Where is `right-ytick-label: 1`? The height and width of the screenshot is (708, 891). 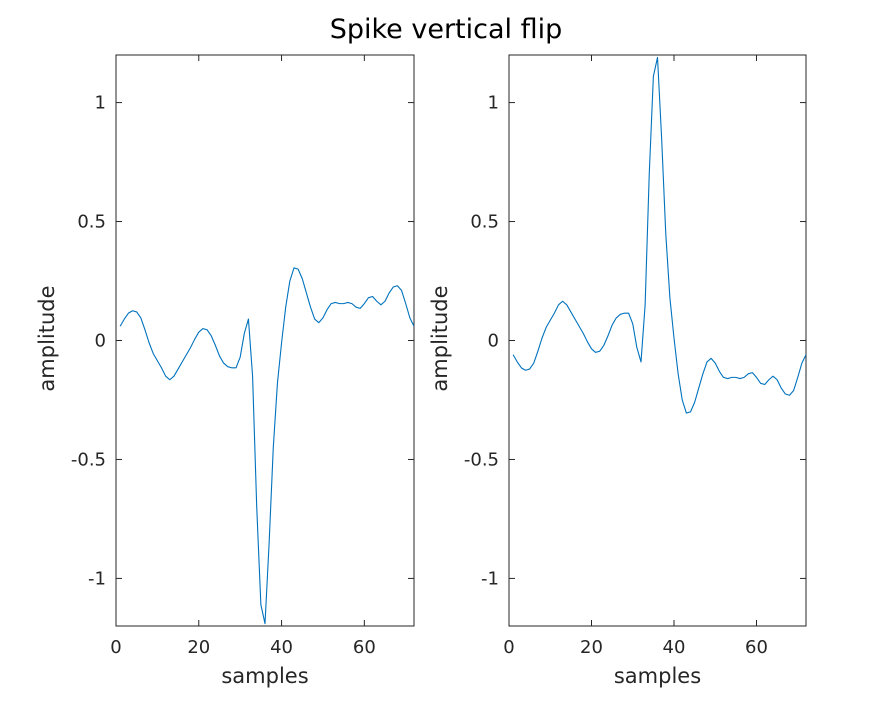
right-ytick-label: 1 is located at coordinates (493, 103).